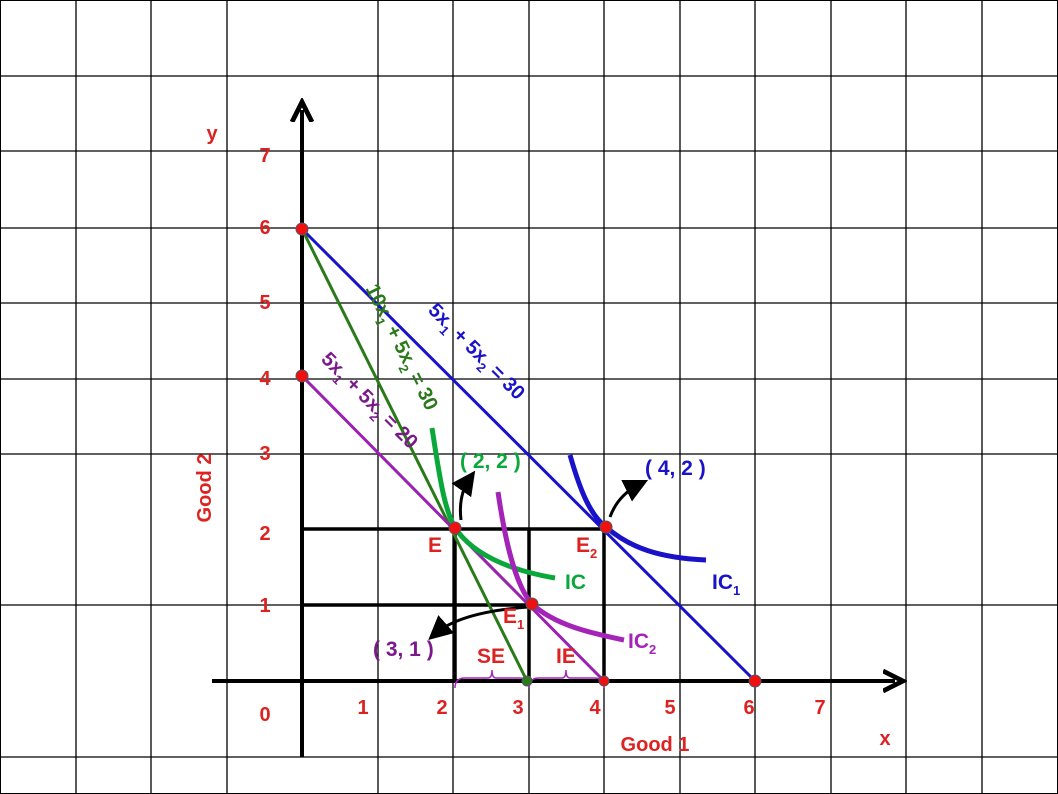  What do you see at coordinates (642, 643) in the screenshot?
I see `label-ic2: IC2` at bounding box center [642, 643].